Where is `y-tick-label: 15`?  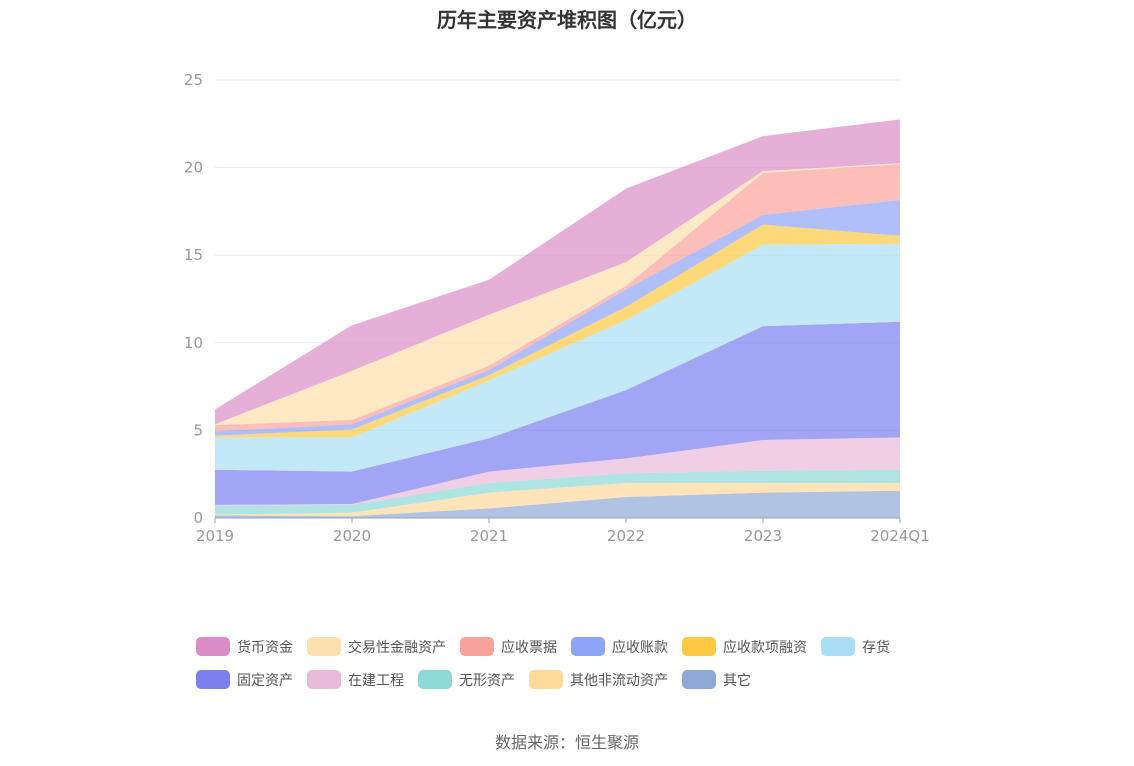 y-tick-label: 15 is located at coordinates (193, 255).